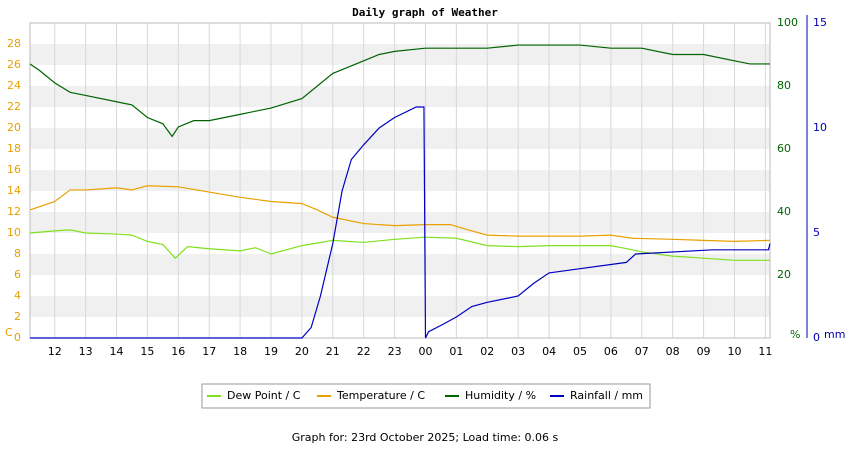 This screenshot has width=850, height=454. Describe the element at coordinates (456, 351) in the screenshot. I see `x-tick-label: 01` at that location.